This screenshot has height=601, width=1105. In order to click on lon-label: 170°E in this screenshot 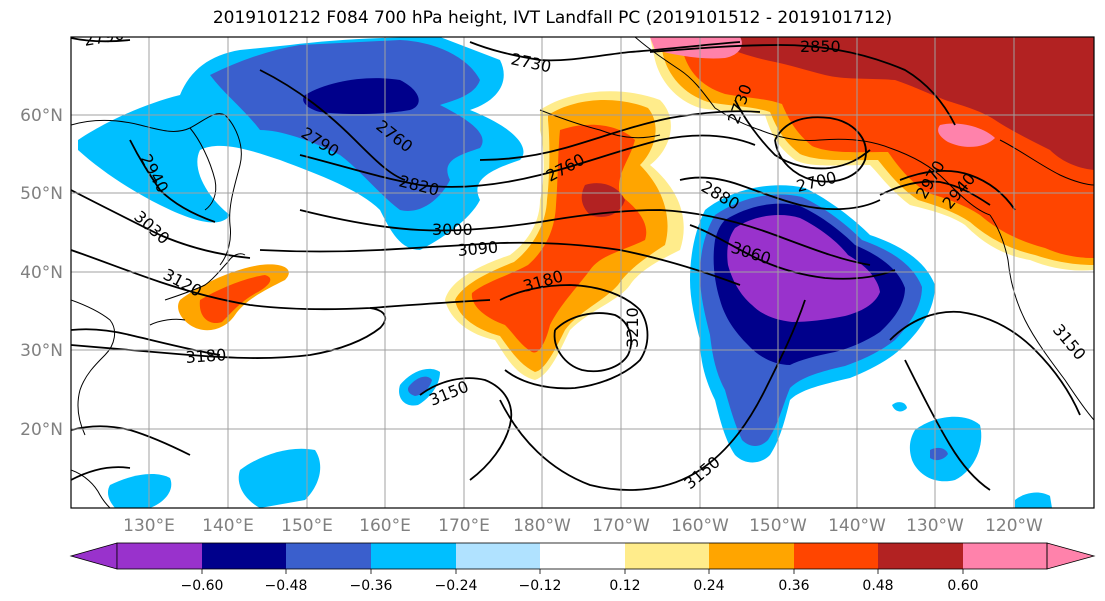, I will do `click(464, 526)`.